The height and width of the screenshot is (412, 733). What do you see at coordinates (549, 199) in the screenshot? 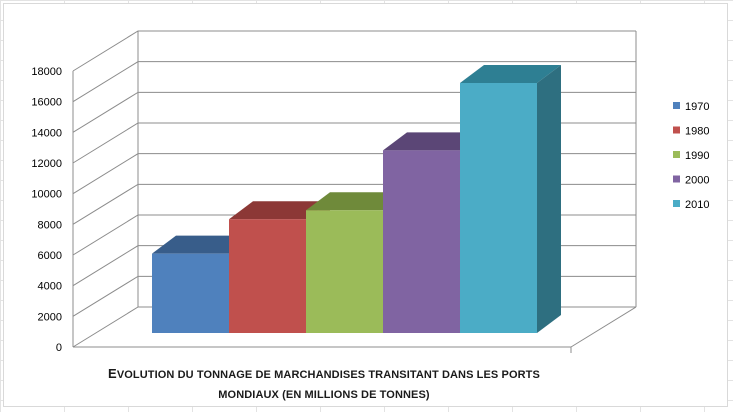
I see `bar-side-2010` at bounding box center [549, 199].